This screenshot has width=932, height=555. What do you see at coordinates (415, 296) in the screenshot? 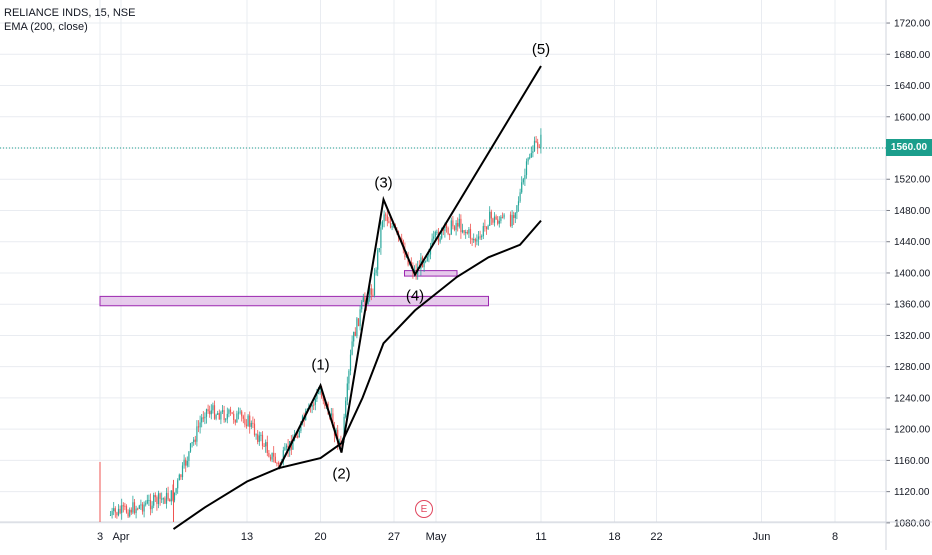
I see `wave-label: (4)` at bounding box center [415, 296].